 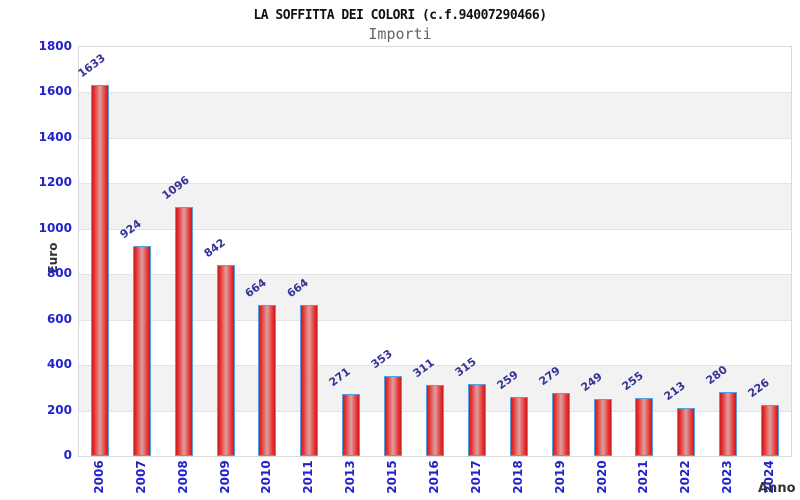 What do you see at coordinates (392, 477) in the screenshot?
I see `x-tick-label: 2015` at bounding box center [392, 477].